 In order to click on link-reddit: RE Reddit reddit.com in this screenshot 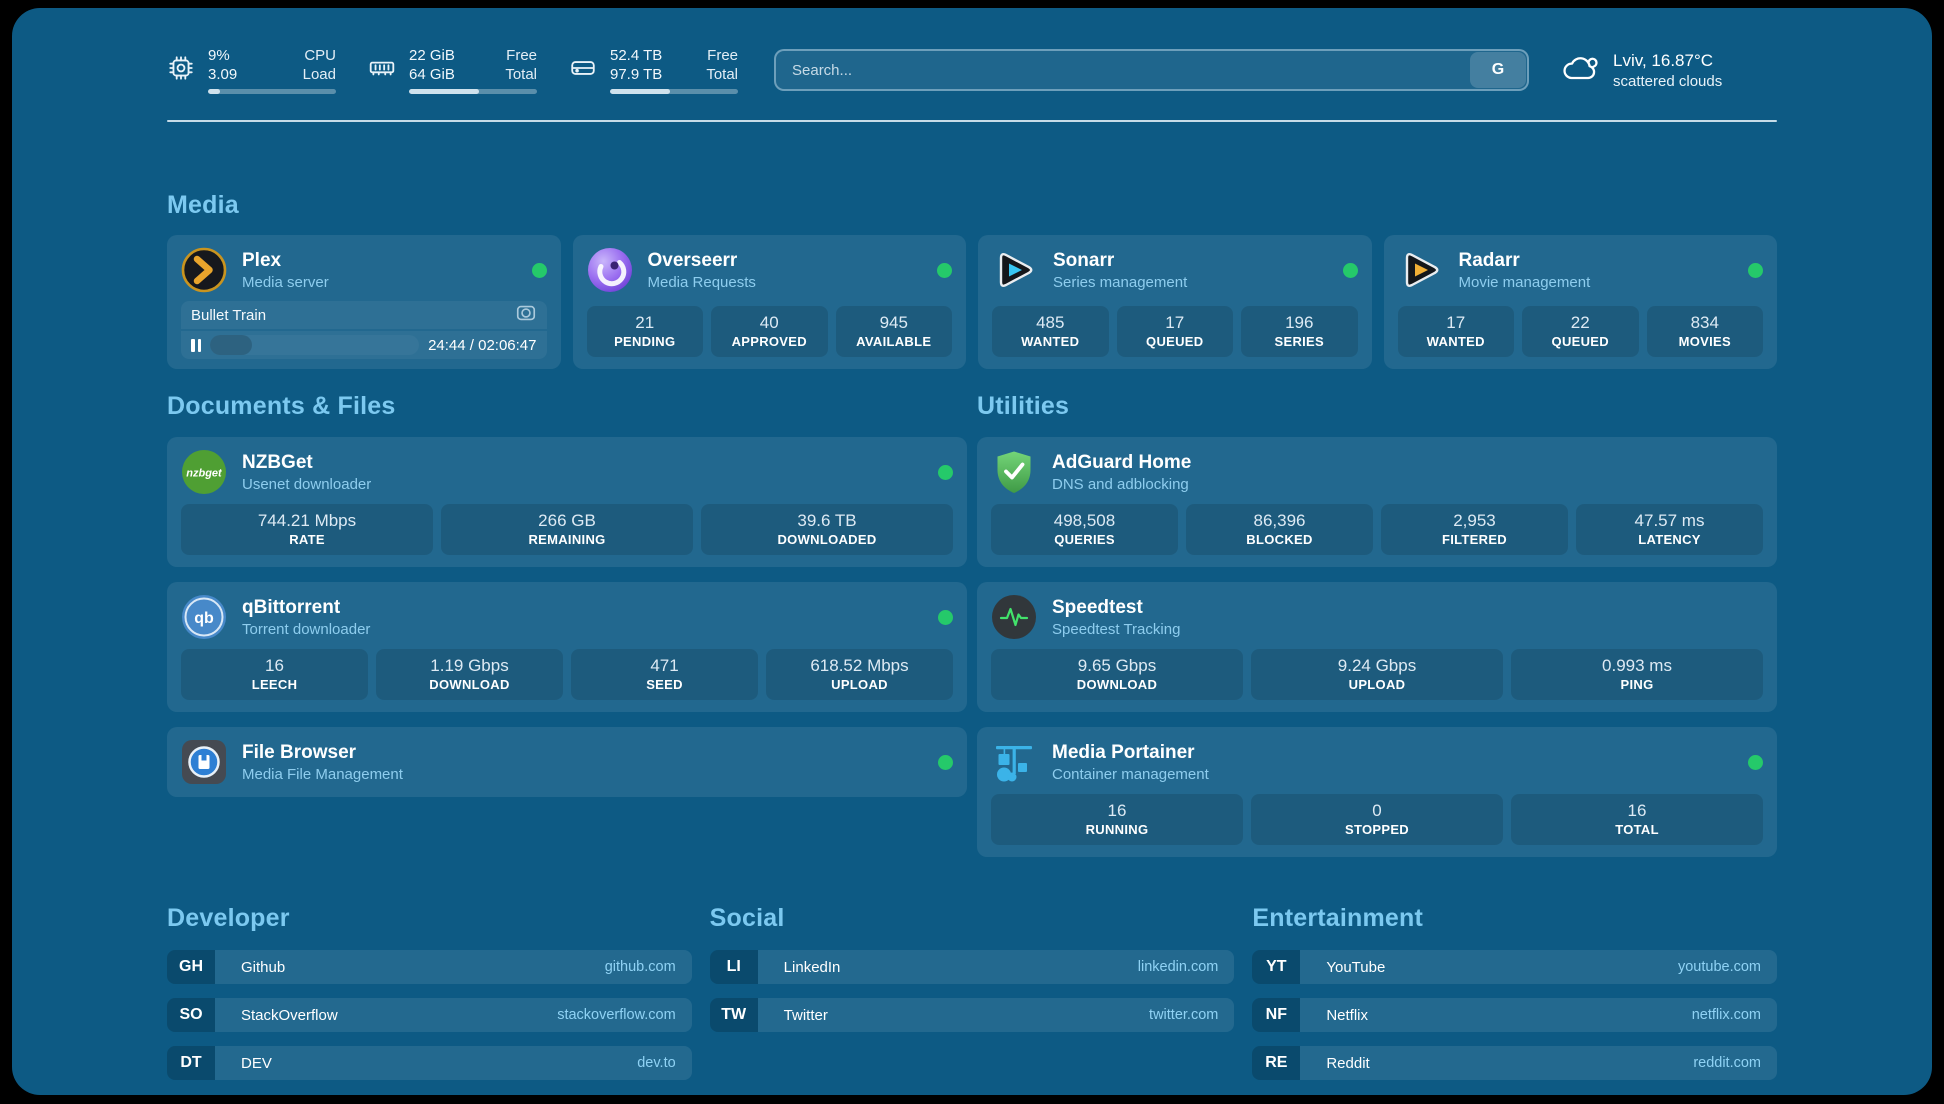, I will do `click(1515, 1063)`.